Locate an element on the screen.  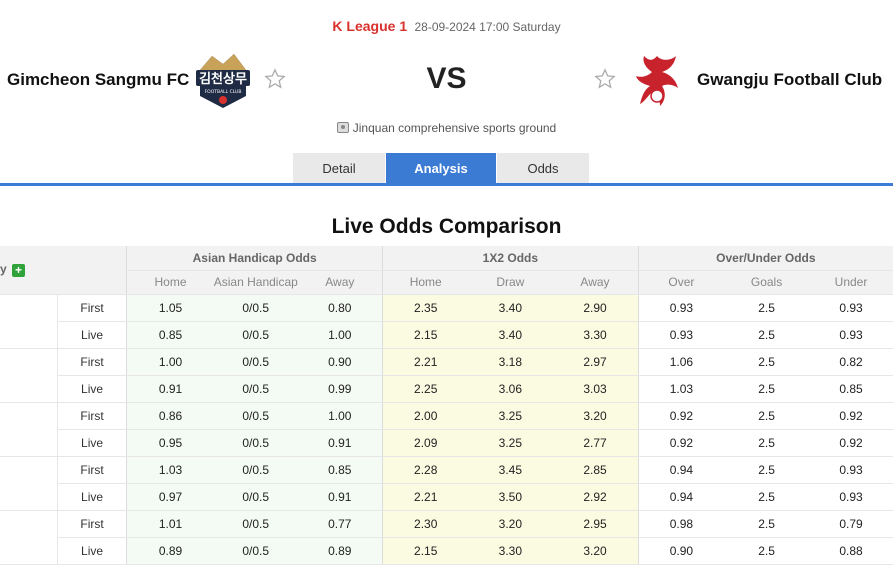
x12-odds-cell: 2.25 is located at coordinates (425, 389).